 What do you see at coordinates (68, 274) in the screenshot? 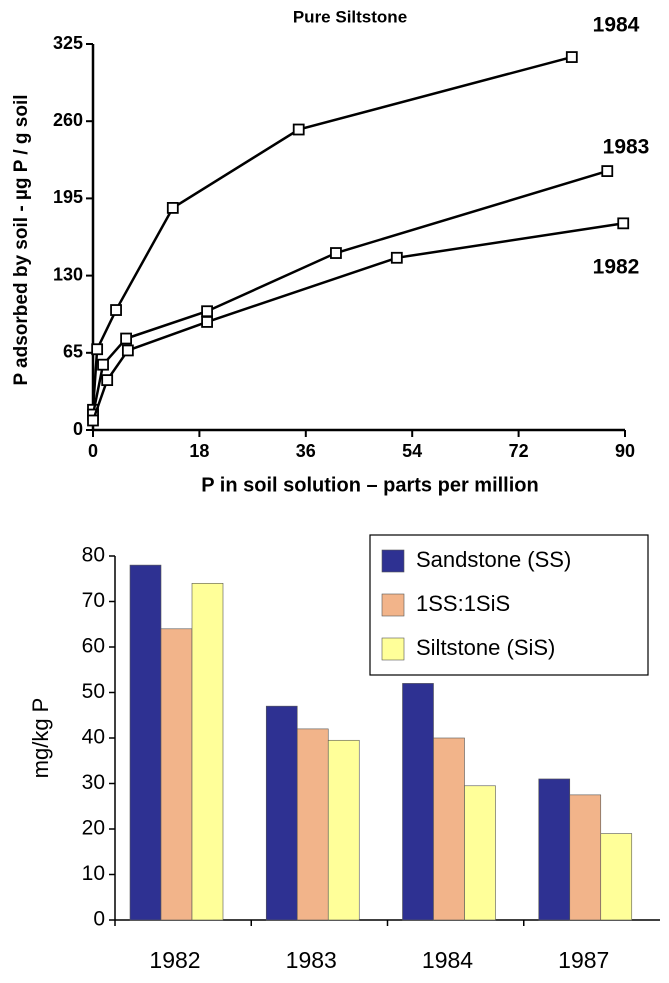
I see `y-tick-label: 130` at bounding box center [68, 274].